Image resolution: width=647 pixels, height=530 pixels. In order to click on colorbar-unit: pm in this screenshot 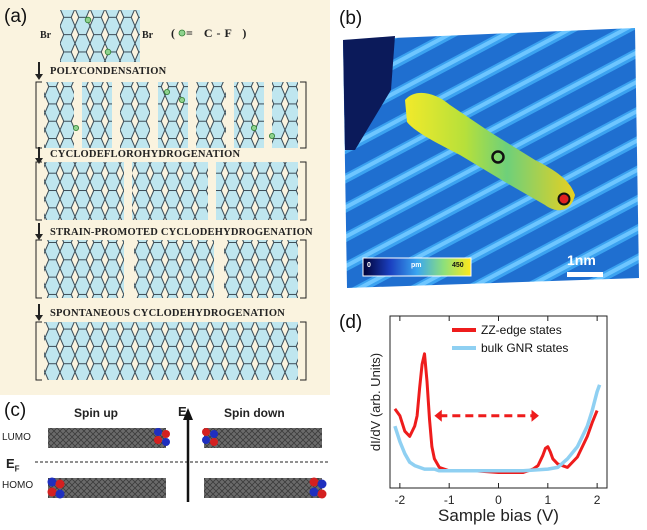, I will do `click(416, 265)`.